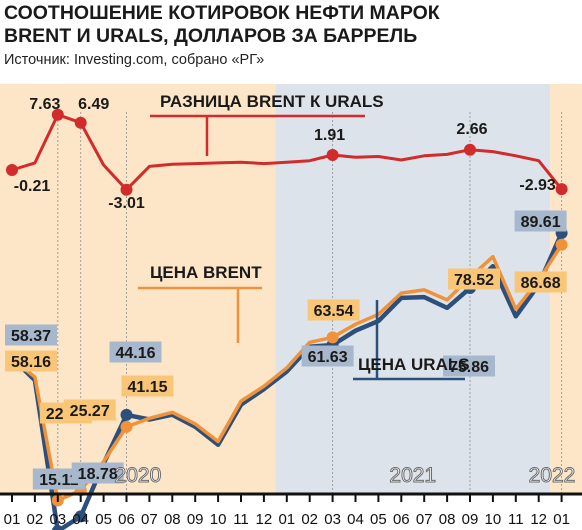 Image resolution: width=582 pixels, height=530 pixels. What do you see at coordinates (210, 36) in the screenshot?
I see `chart-title-line-2: BRENT И URALS, ДОЛЛАРОВ ЗА БАРРЕЛЬ` at bounding box center [210, 36].